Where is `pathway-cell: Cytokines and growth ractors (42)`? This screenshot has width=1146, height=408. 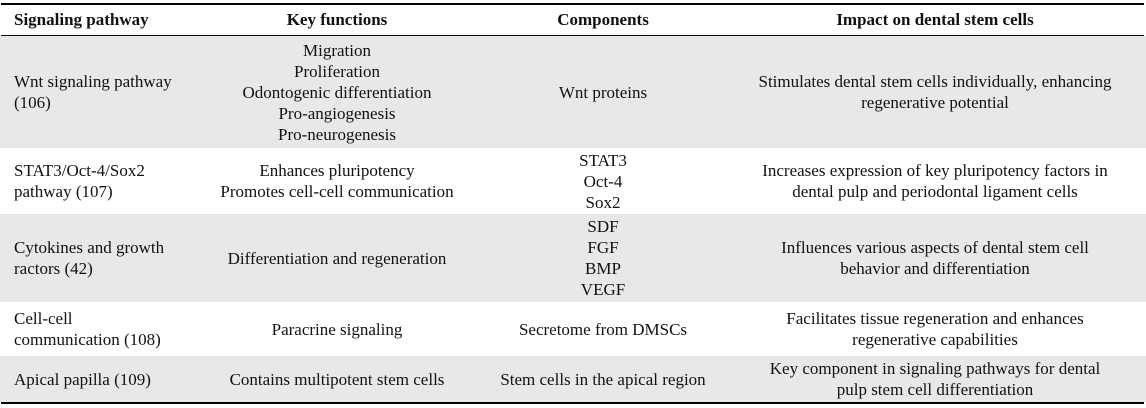
pathway-cell: Cytokines and growth ractors (42) is located at coordinates (104, 258).